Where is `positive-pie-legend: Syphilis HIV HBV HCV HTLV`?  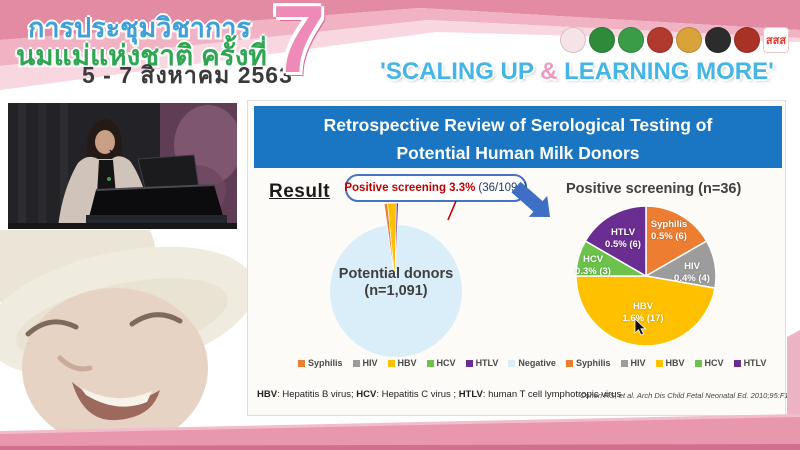 positive-pie-legend: Syphilis HIV HBV HCV HTLV is located at coordinates (666, 363).